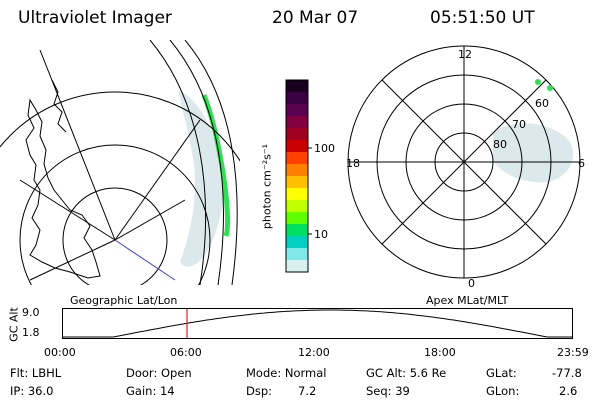 The image size is (600, 400). What do you see at coordinates (482, 18) in the screenshot?
I see `time-display: 05:51:50 UT` at bounding box center [482, 18].